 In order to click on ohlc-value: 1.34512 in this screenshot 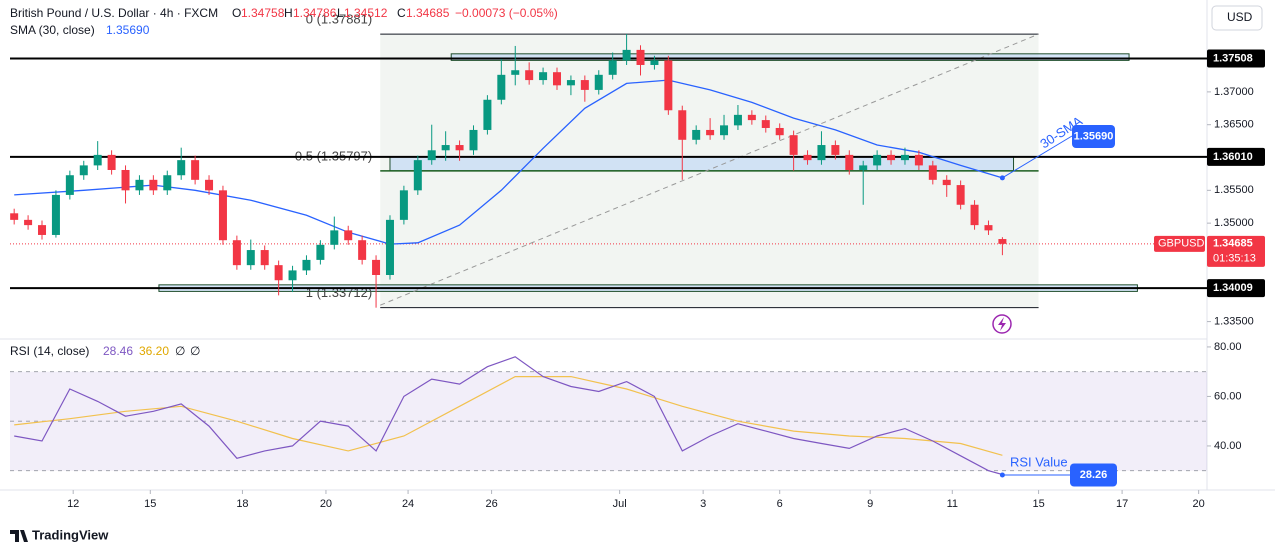, I will do `click(366, 13)`.